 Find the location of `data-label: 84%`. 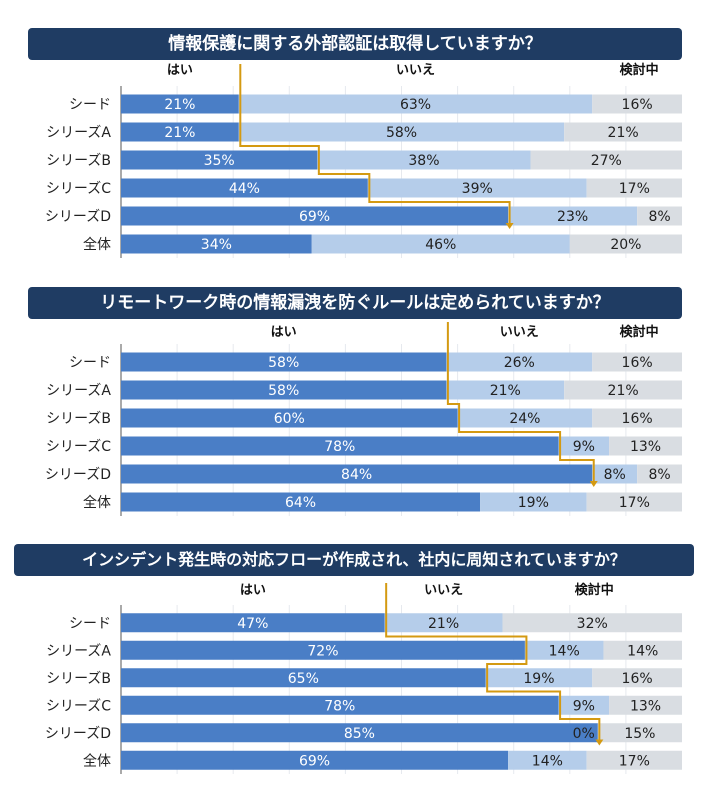

data-label: 84% is located at coordinates (356, 475).